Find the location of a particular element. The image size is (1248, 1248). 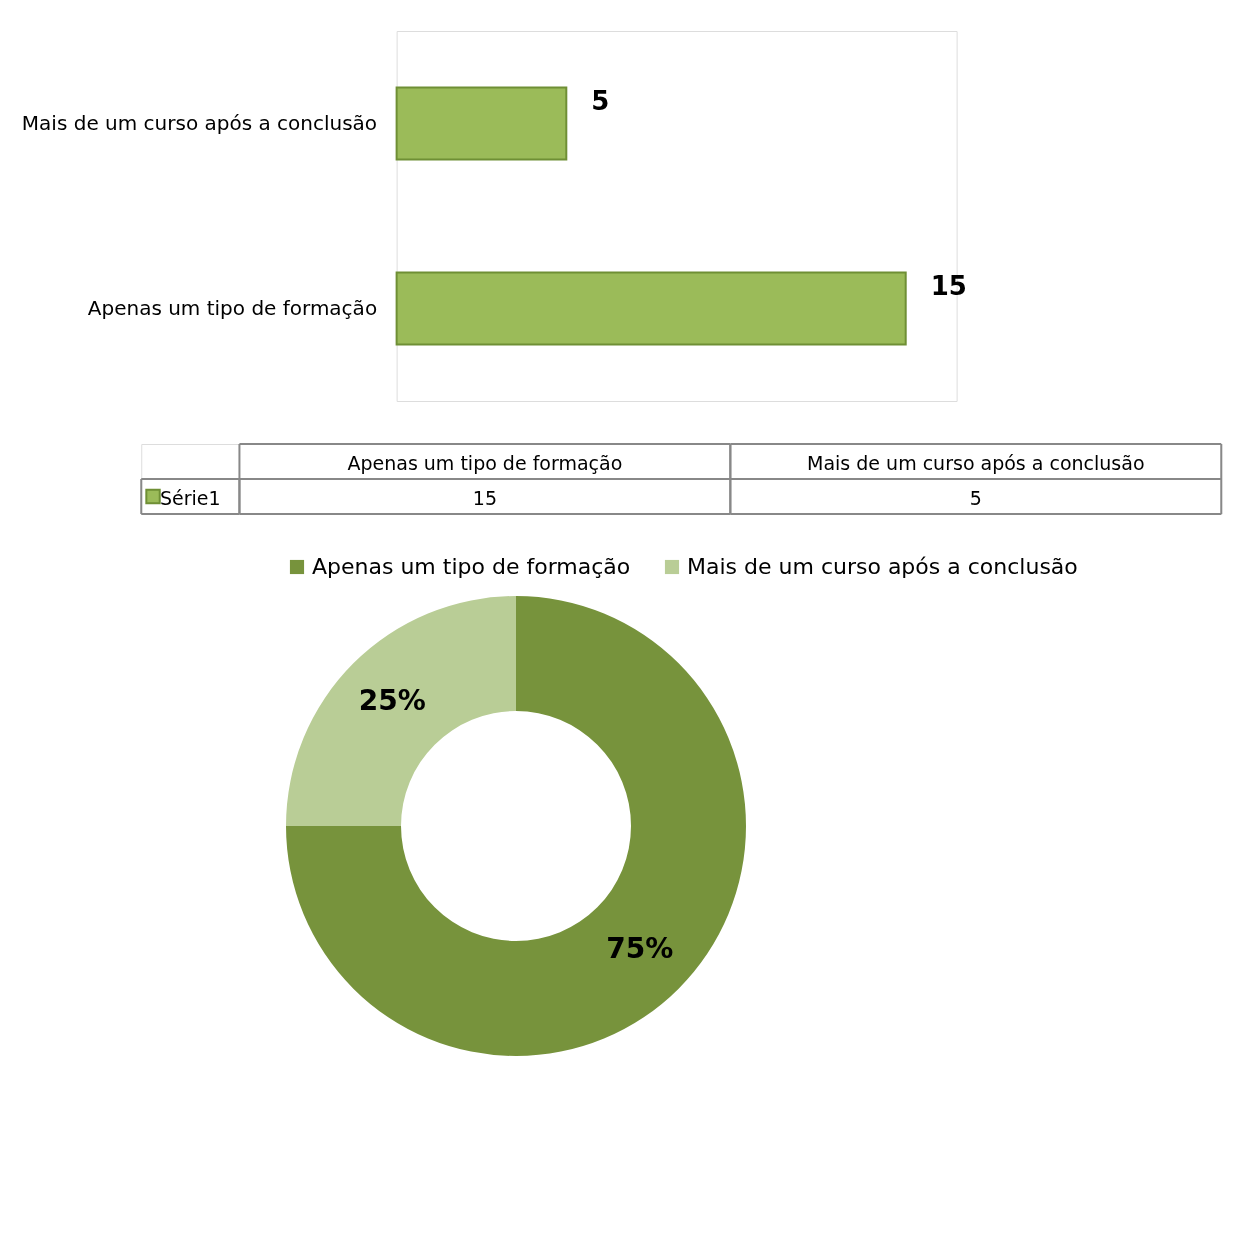

data-label: 75% is located at coordinates (640, 948).